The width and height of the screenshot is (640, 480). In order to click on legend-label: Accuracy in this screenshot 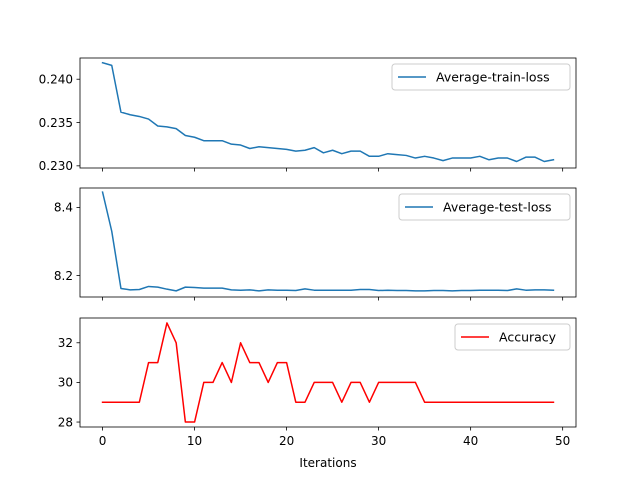, I will do `click(528, 337)`.